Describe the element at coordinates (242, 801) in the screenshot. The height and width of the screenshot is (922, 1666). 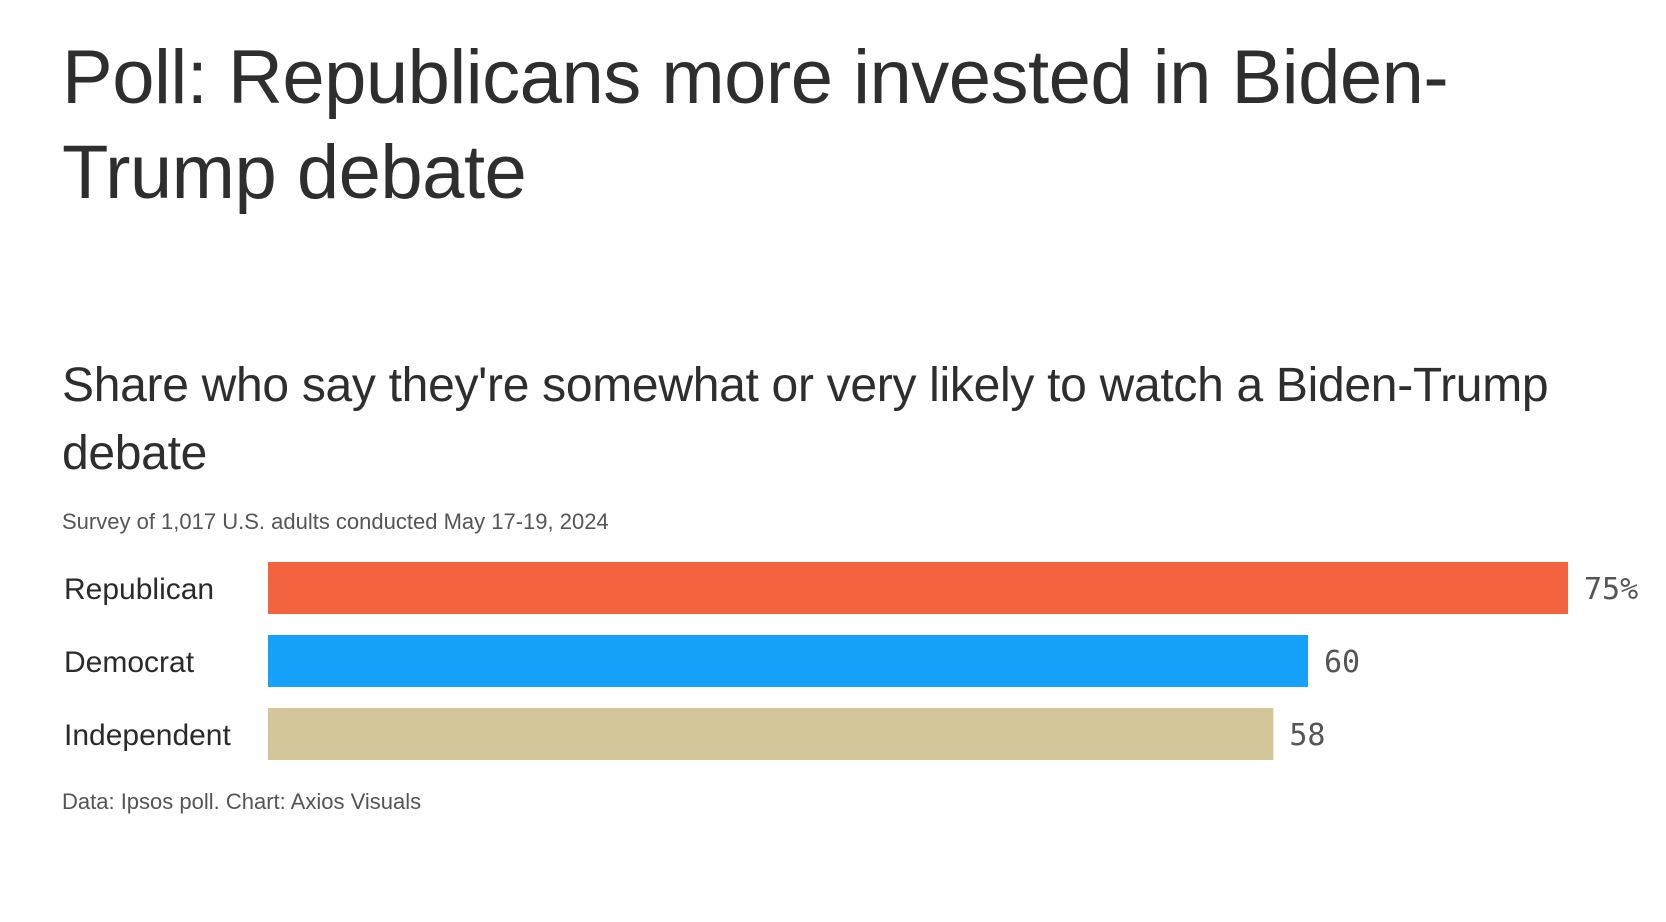
I see `source-note: Data: Ipsos poll. Chart: Axios Visuals` at that location.